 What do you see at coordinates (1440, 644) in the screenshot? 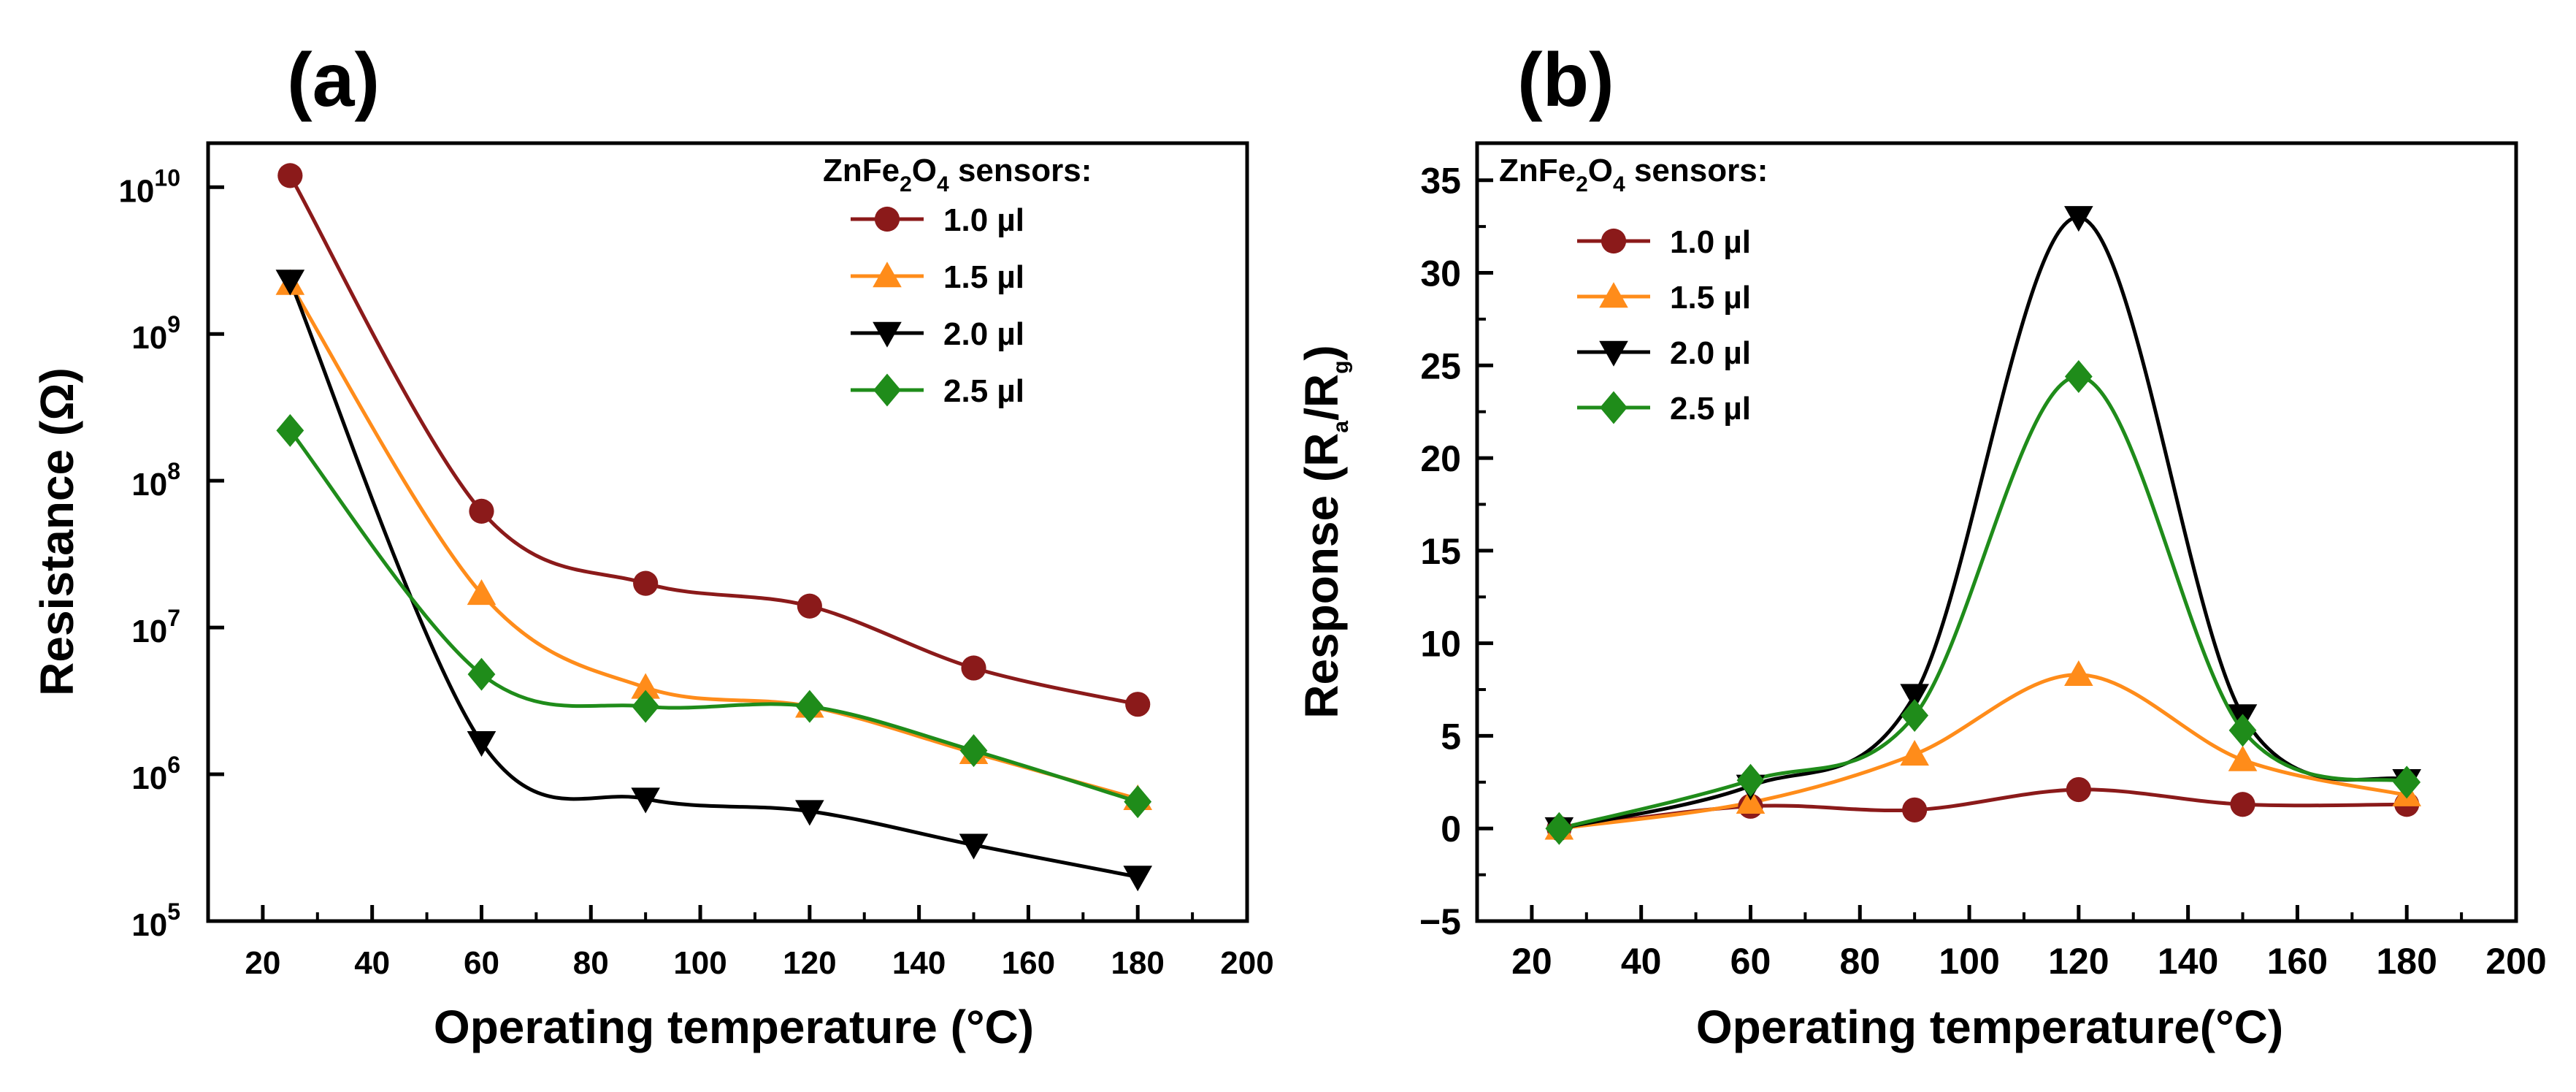
I see `y-tick-label: 10` at bounding box center [1440, 644].